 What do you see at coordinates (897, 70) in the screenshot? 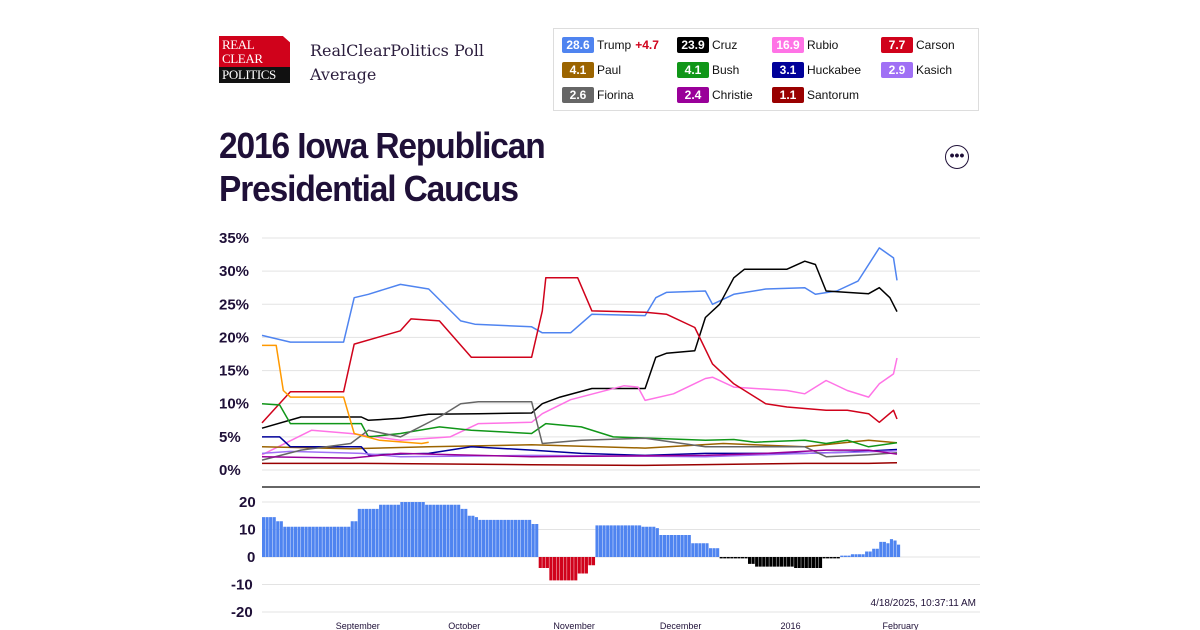
I see `legend-value-badge: 2.9` at bounding box center [897, 70].